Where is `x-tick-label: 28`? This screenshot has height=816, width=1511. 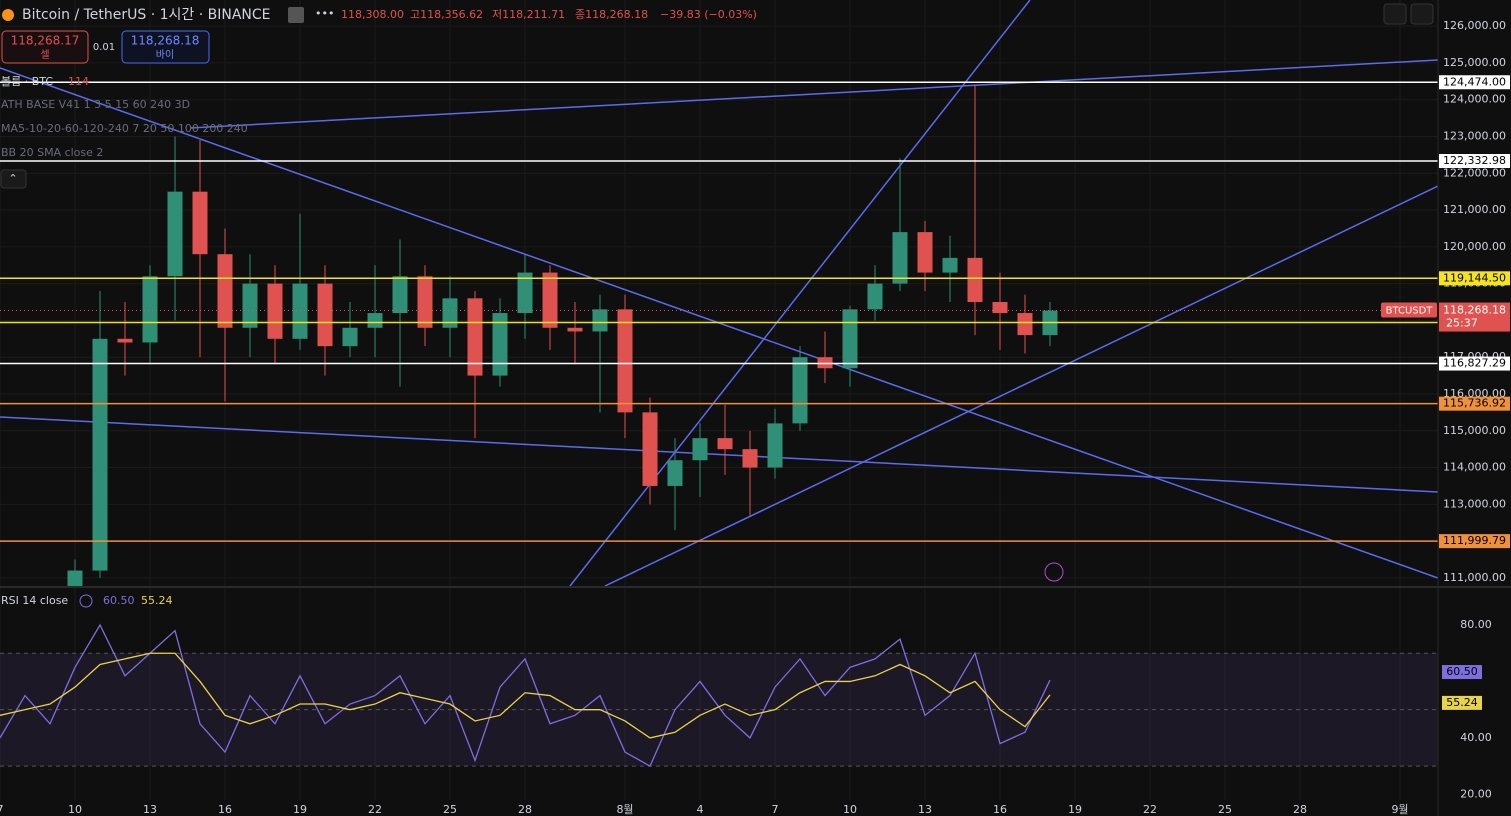 x-tick-label: 28 is located at coordinates (525, 809).